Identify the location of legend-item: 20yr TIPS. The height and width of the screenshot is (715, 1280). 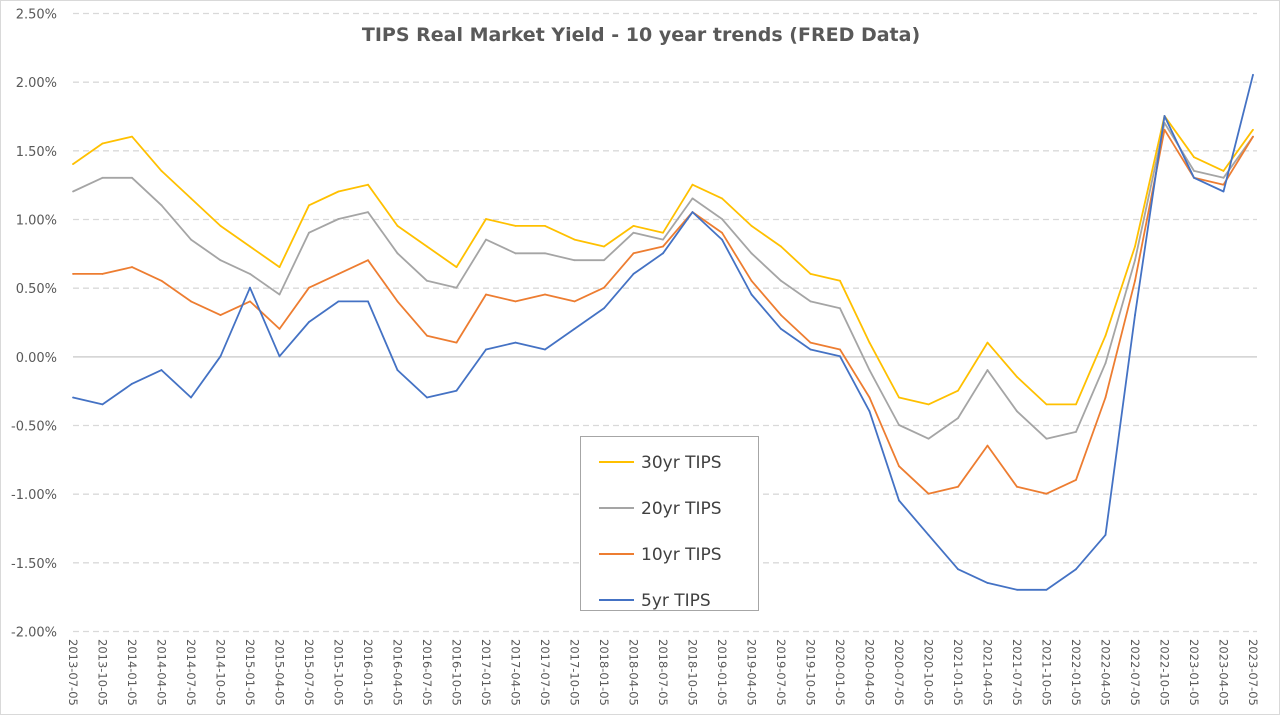
(660, 509).